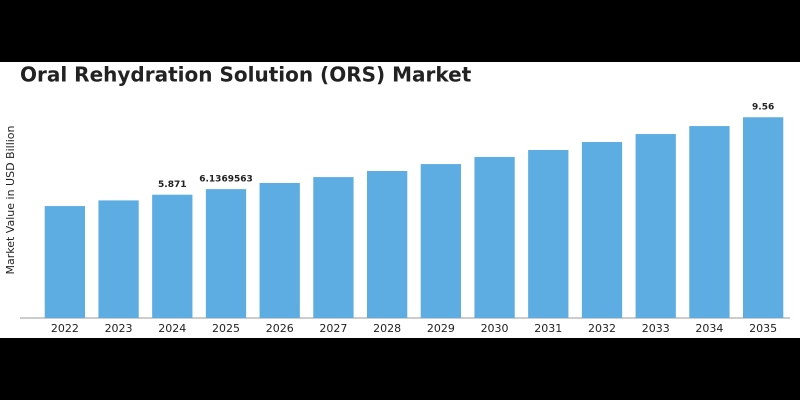 This screenshot has width=800, height=400. I want to click on chart-title: Oral Rehydration Solution (ORS) Market, so click(246, 75).